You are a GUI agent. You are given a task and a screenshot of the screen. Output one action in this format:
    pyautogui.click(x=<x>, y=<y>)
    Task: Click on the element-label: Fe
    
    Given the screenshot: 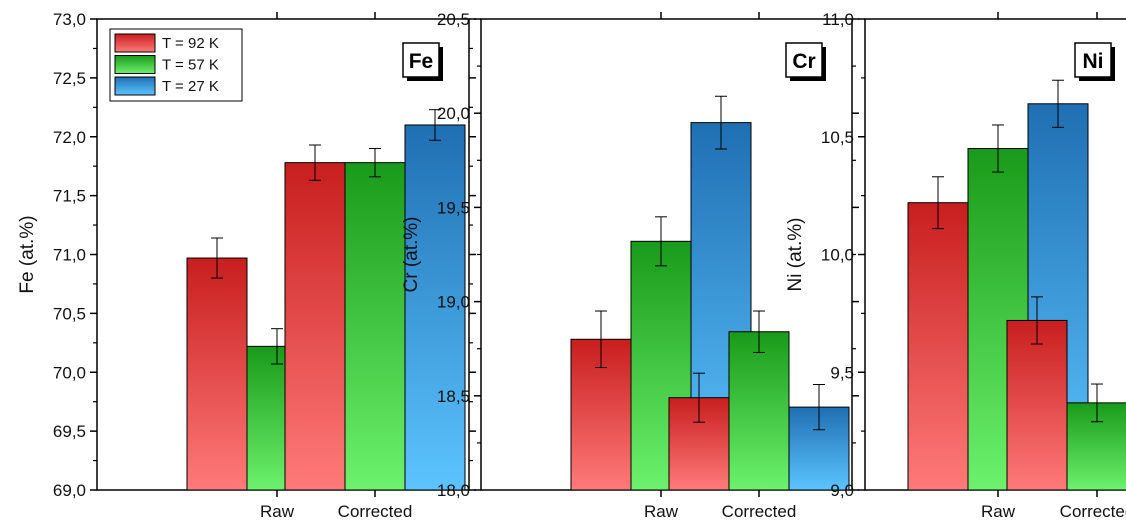 What is the action you would take?
    pyautogui.click(x=421, y=61)
    